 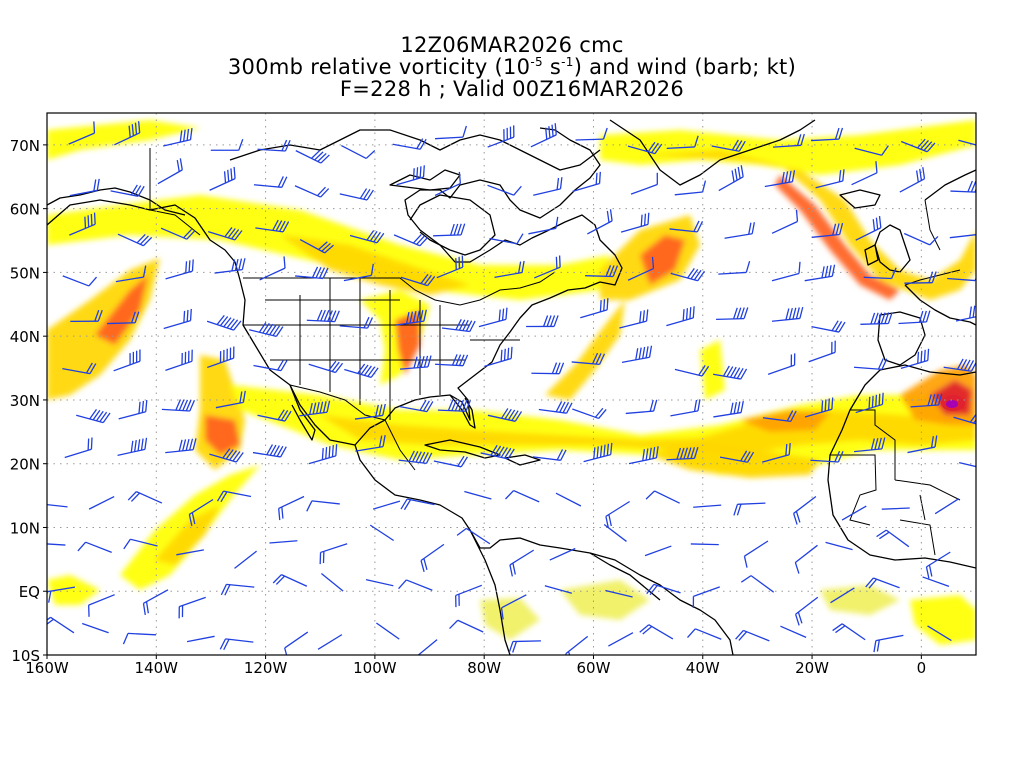 What do you see at coordinates (28, 401) in the screenshot?
I see `y-axis: 70N 60N 50N 40N 30N 20N 10N EQ 10S` at bounding box center [28, 401].